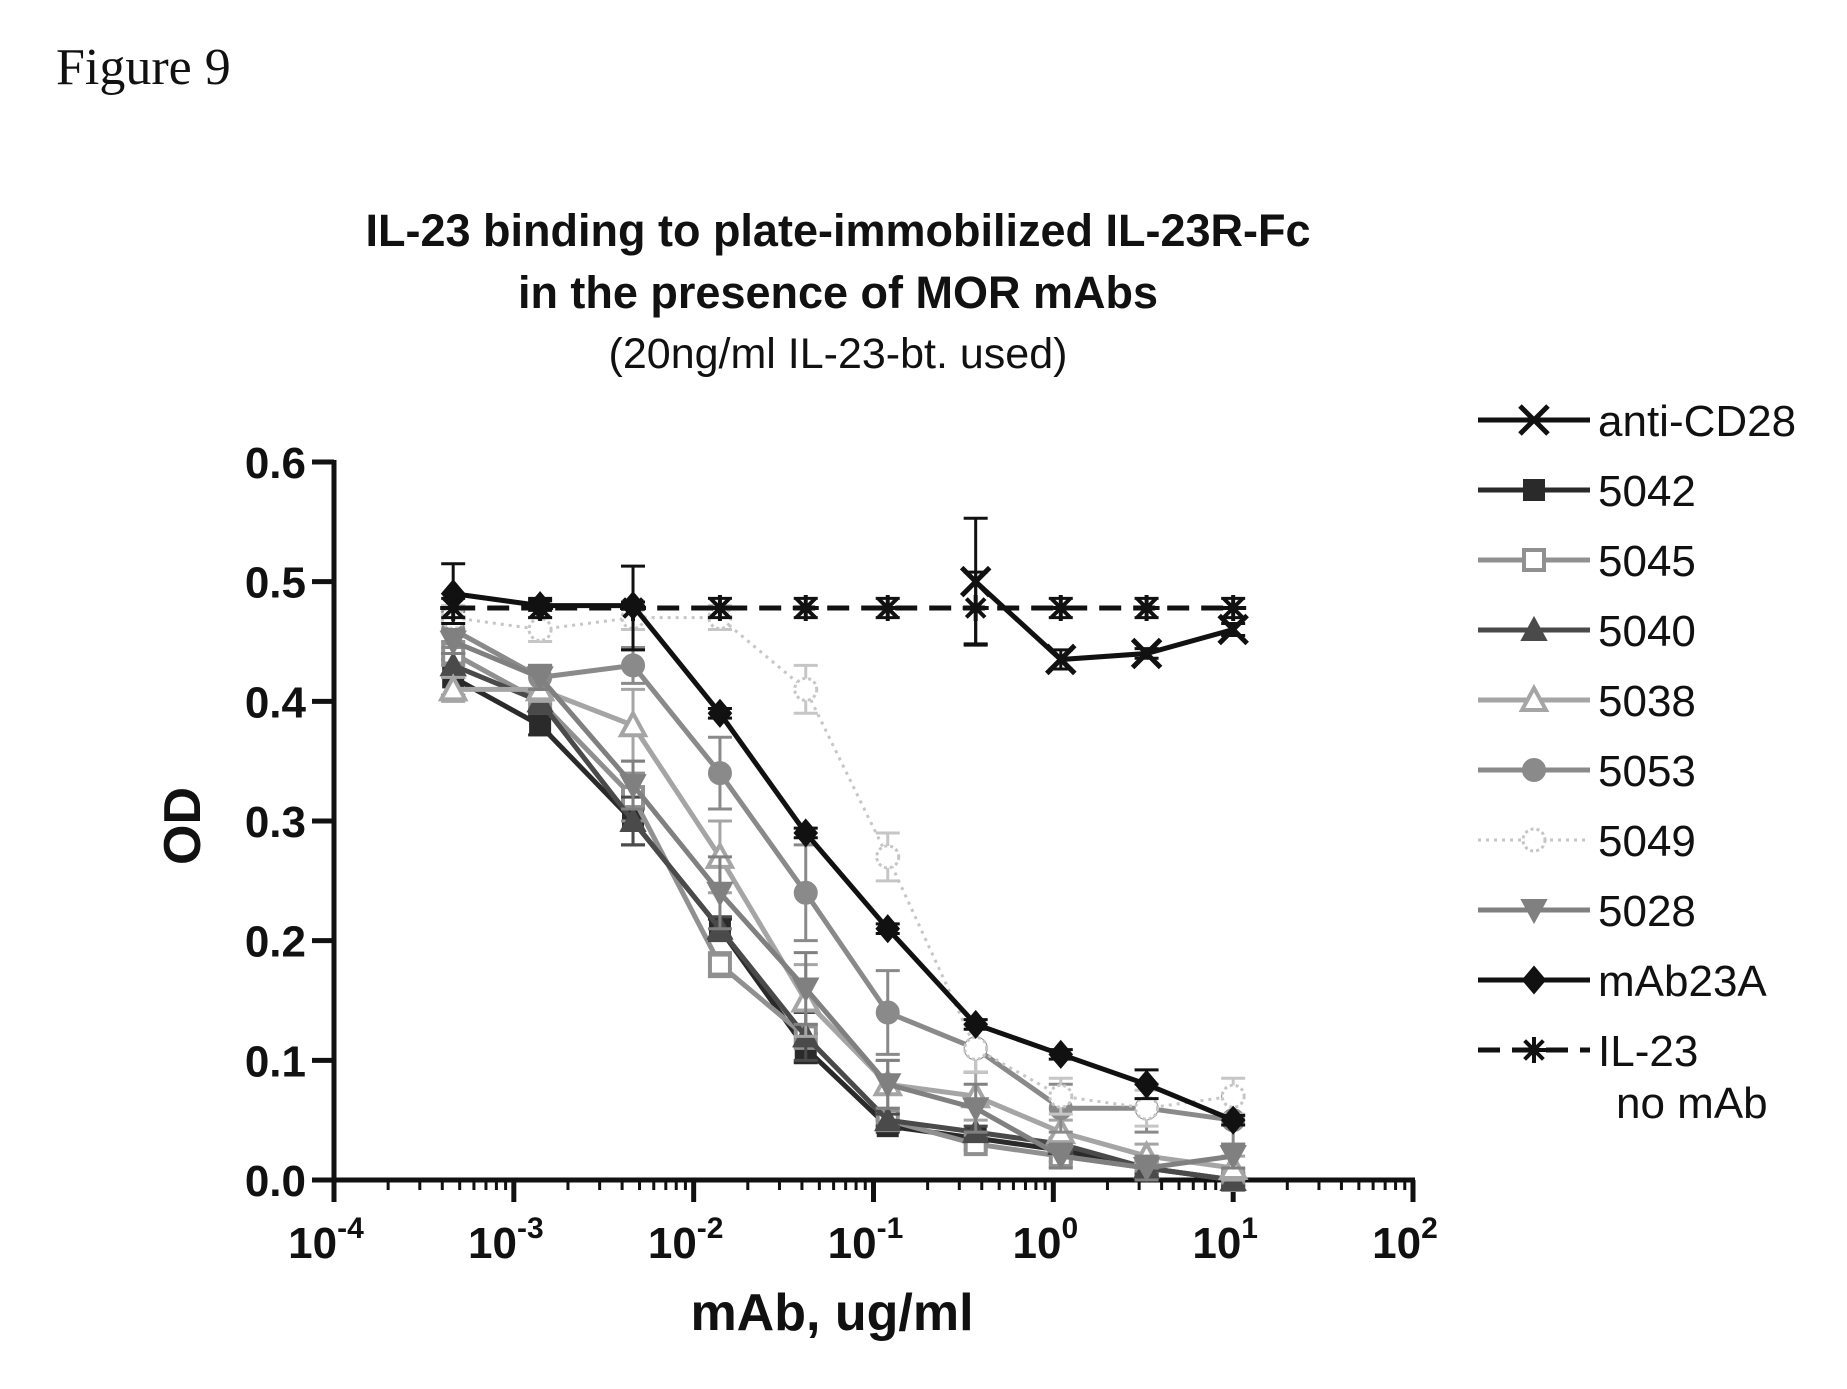 The width and height of the screenshot is (1847, 1389). Describe the element at coordinates (843, 608) in the screenshot. I see `series-il-23-no-mab` at that location.